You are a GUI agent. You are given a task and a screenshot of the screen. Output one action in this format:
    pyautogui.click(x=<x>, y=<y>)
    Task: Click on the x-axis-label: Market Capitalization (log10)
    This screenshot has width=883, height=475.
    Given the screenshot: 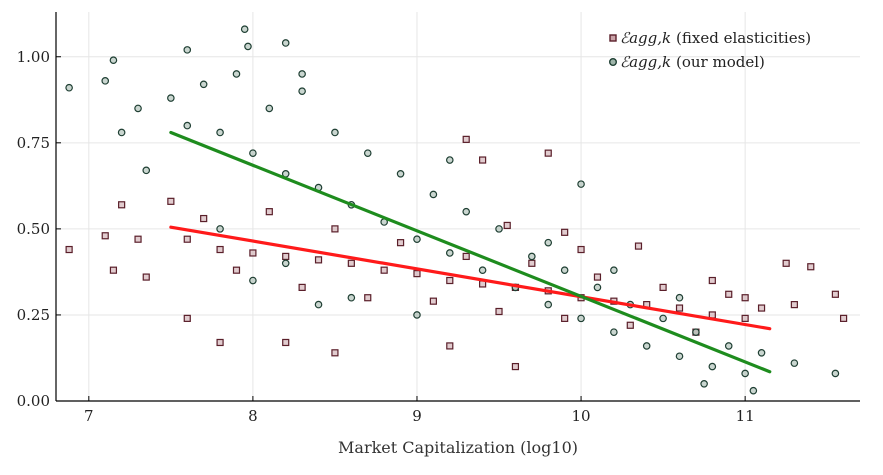 What is the action you would take?
    pyautogui.click(x=458, y=447)
    